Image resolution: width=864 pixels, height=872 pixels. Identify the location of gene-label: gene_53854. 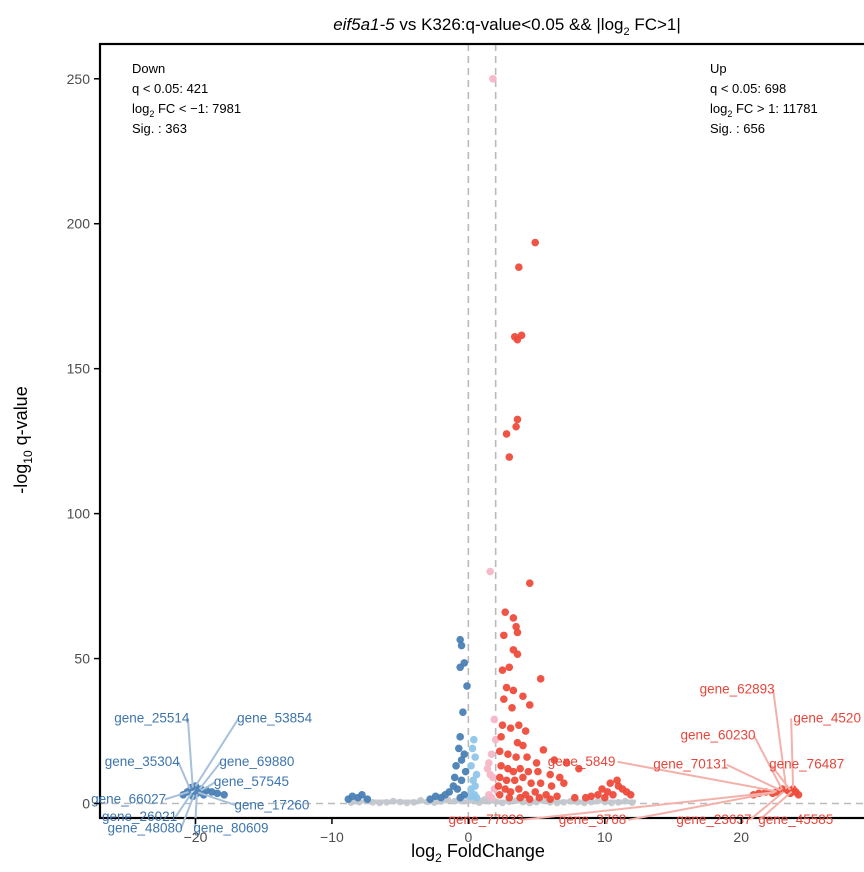
(275, 717).